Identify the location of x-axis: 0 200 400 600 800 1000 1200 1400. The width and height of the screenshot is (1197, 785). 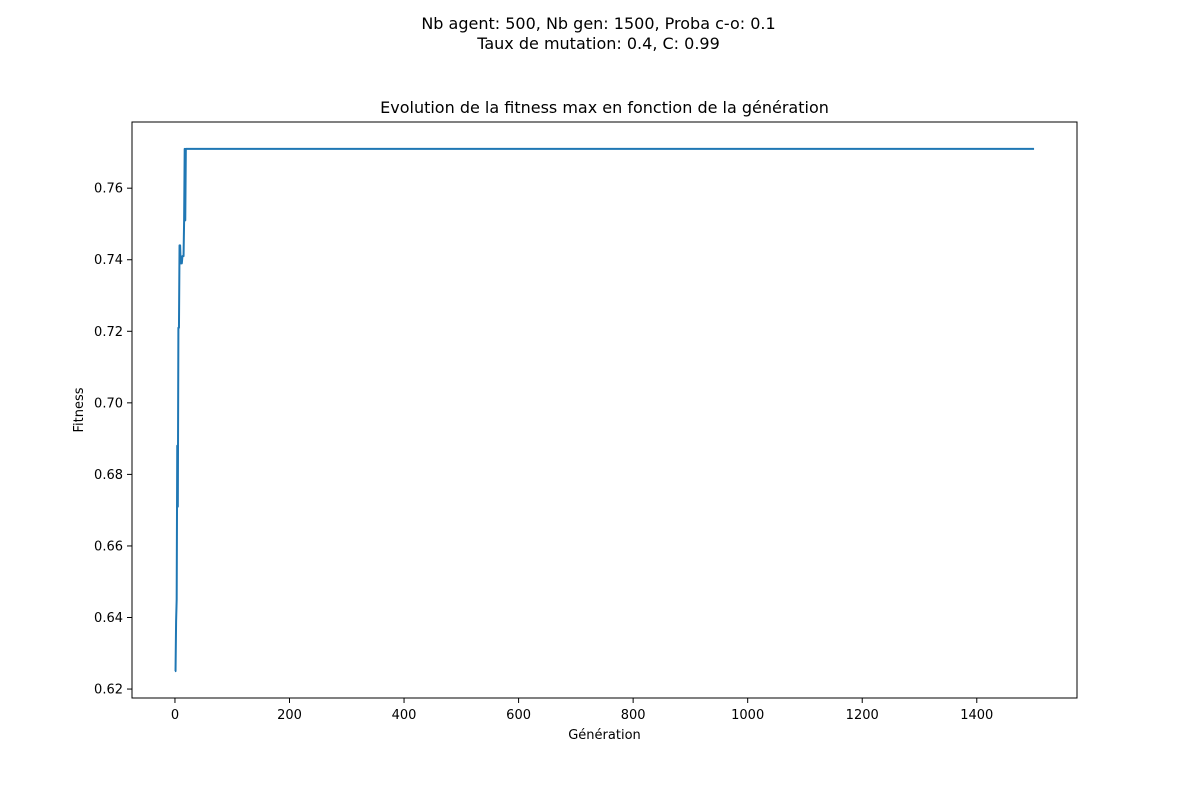
(582, 710).